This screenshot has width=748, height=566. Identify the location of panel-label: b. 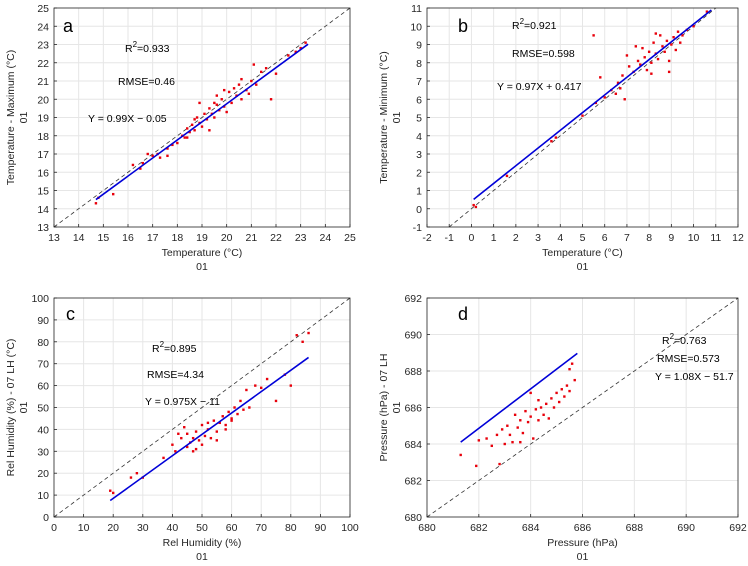
(463, 26).